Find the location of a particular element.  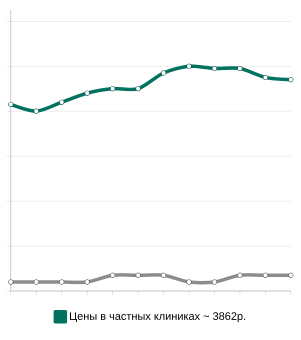

legend-label: Цены в частных клиниках ~ 3862р. is located at coordinates (158, 317).